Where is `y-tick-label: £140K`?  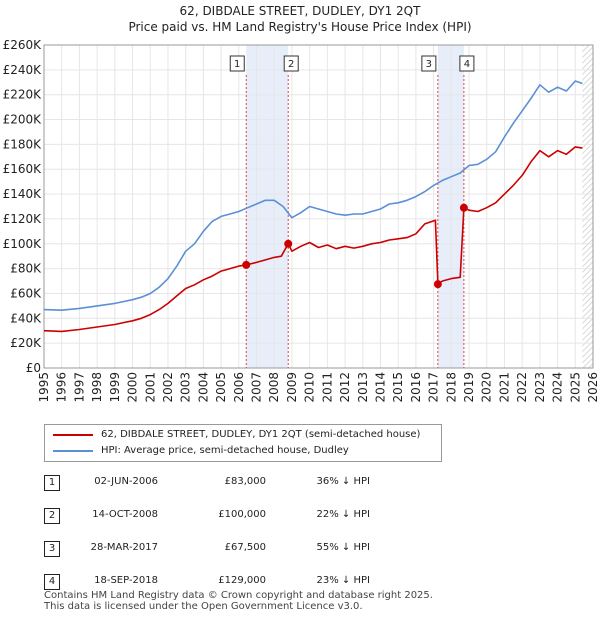 y-tick-label: £140K is located at coordinates (23, 194).